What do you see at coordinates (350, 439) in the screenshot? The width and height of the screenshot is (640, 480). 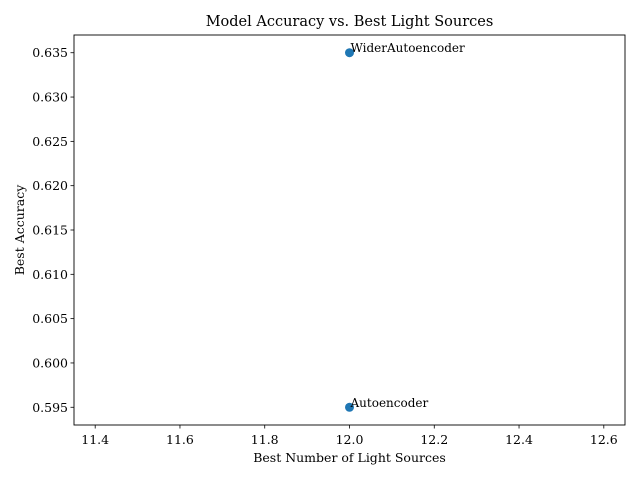 I see `x-tick-label: 12.0` at bounding box center [350, 439].